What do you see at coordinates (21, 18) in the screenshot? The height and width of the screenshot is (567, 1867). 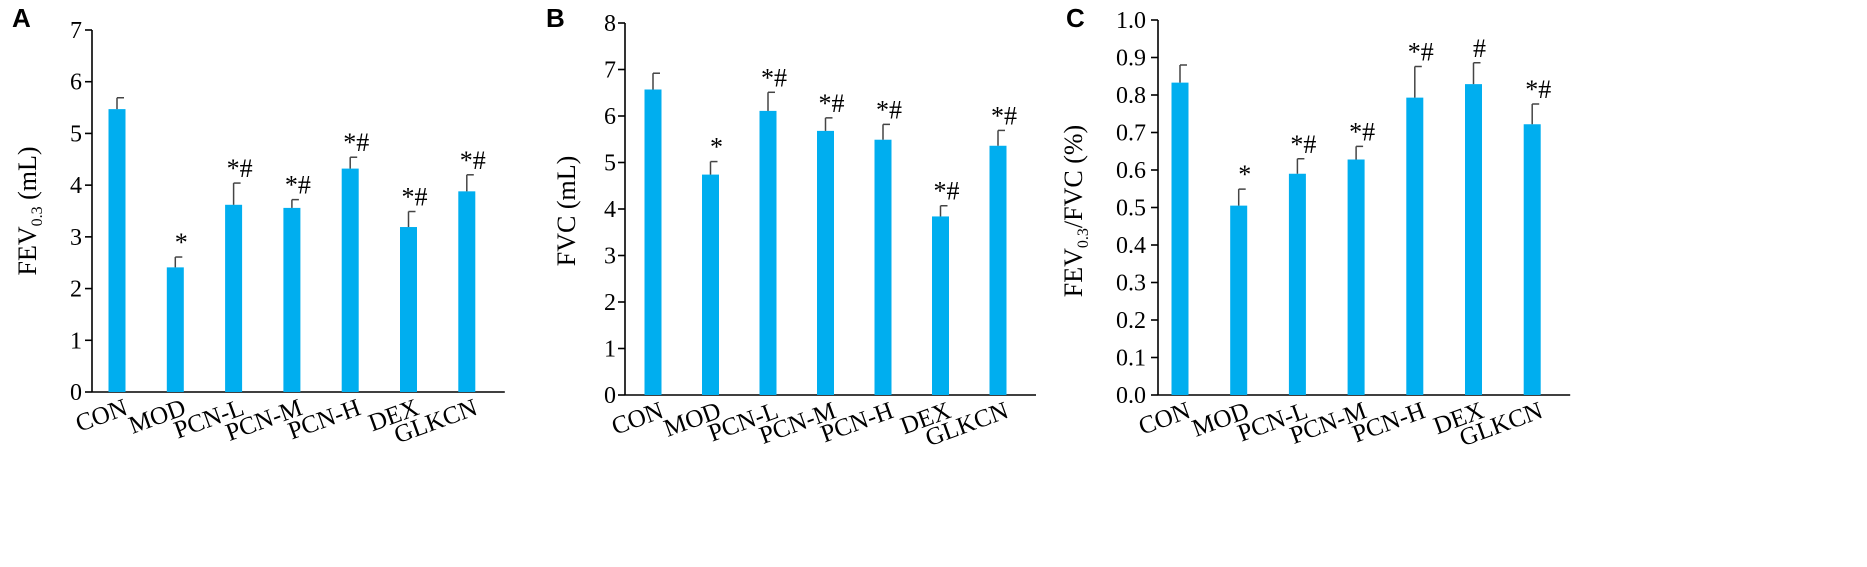 I see `panel-label: A` at bounding box center [21, 18].